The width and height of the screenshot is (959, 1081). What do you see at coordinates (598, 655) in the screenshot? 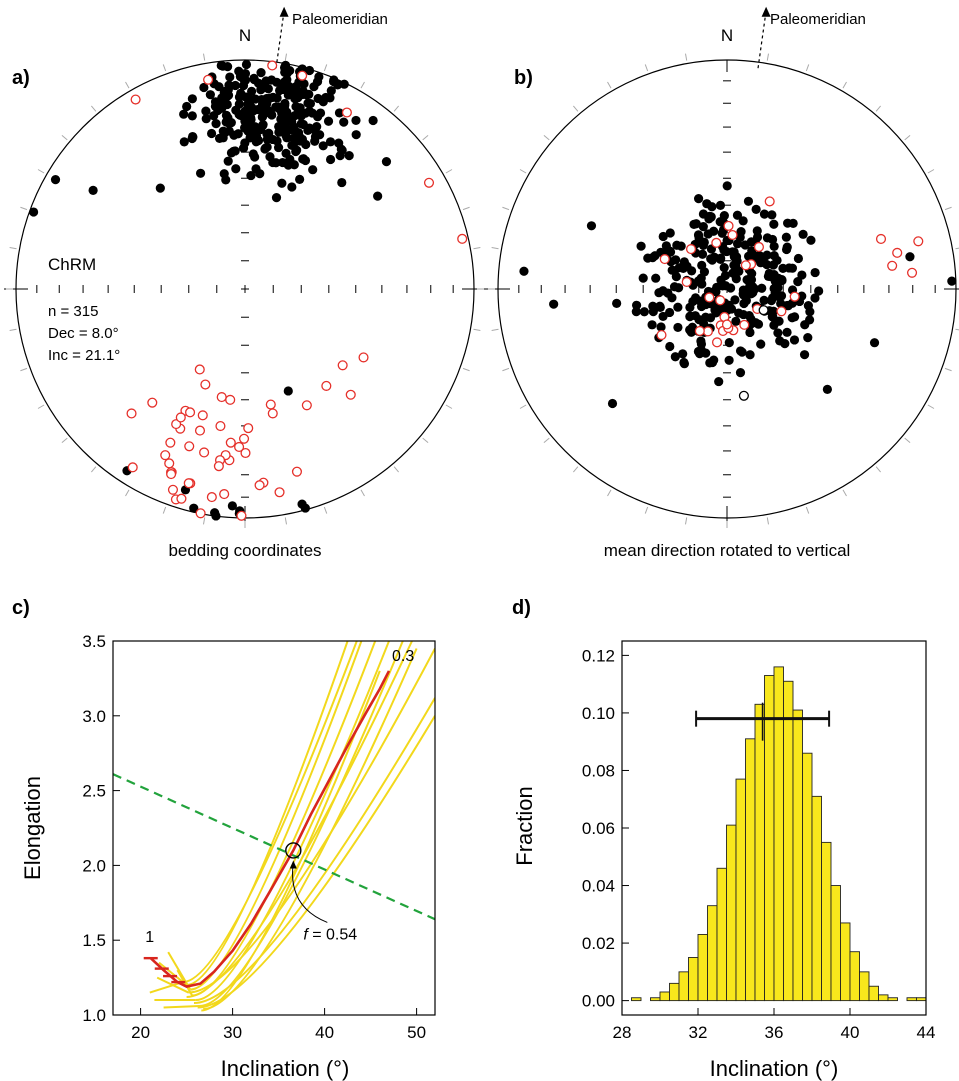
I see `y-tick-label: 0.12` at bounding box center [598, 655].